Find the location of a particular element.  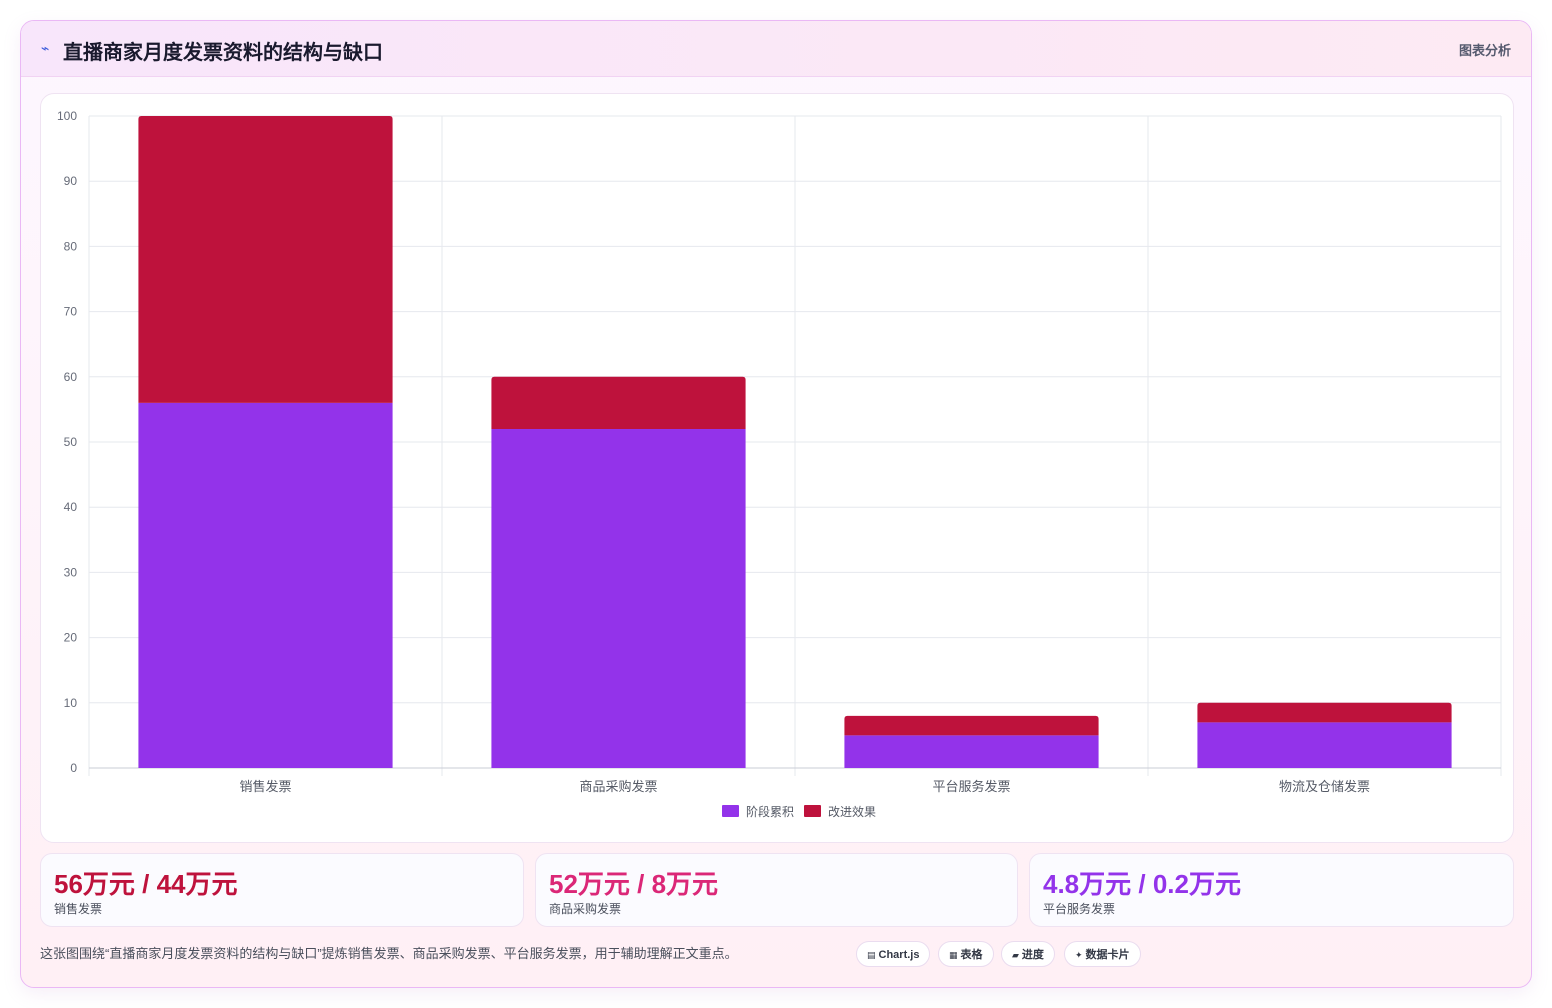

stat-label: 商品采购发票 is located at coordinates (585, 909).